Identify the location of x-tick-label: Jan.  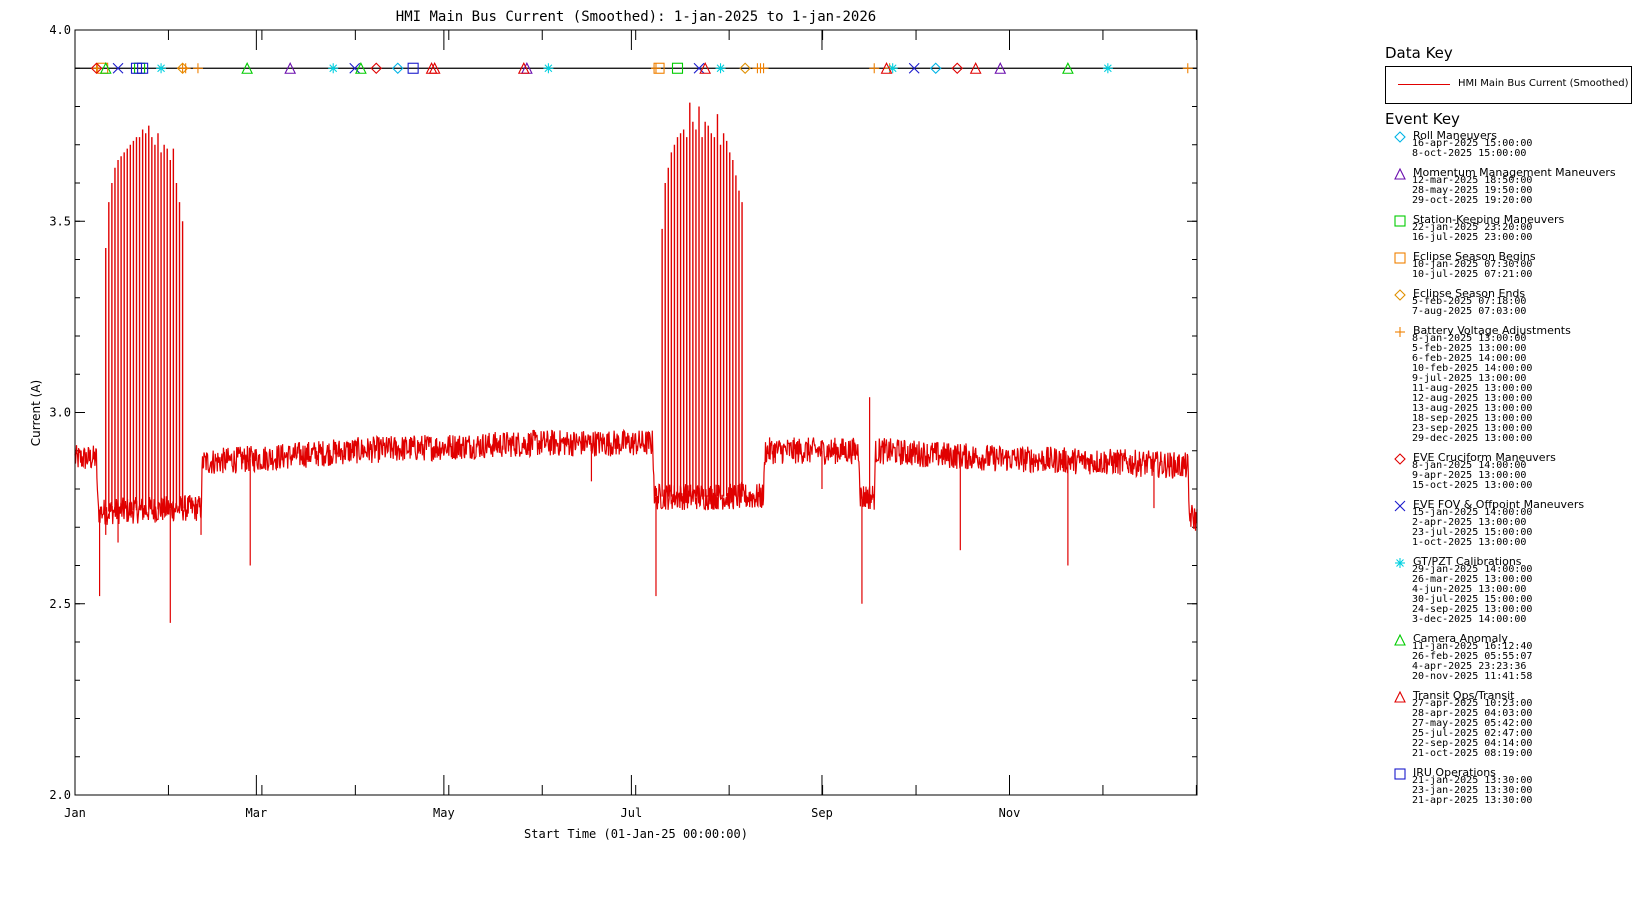
(75, 813).